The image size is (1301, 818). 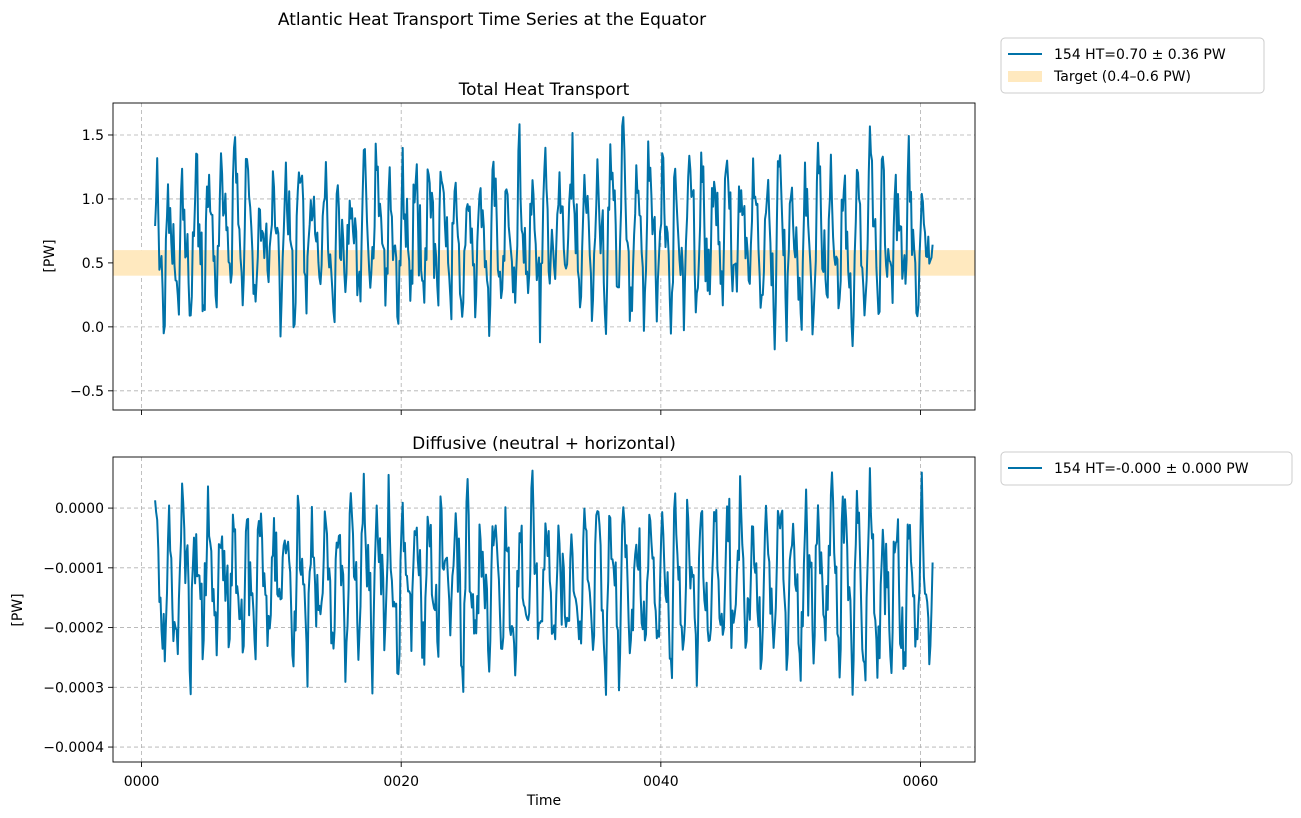 I want to click on panel-2-title: Diffusive (neutral + horizontal), so click(x=544, y=444).